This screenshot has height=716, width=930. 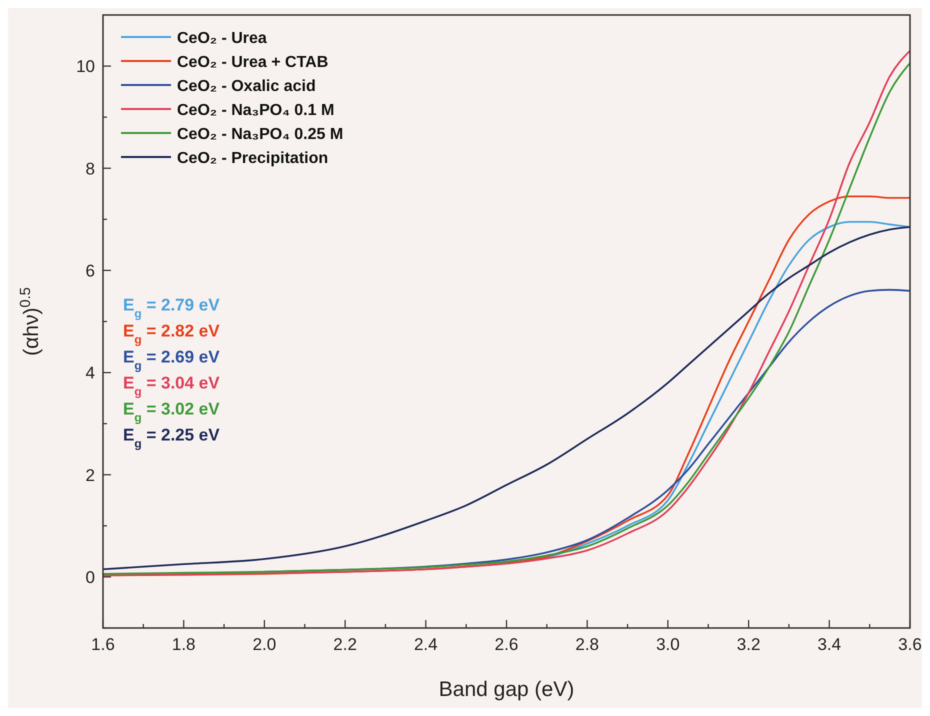 What do you see at coordinates (184, 644) in the screenshot?
I see `x-tick-label: 1.8` at bounding box center [184, 644].